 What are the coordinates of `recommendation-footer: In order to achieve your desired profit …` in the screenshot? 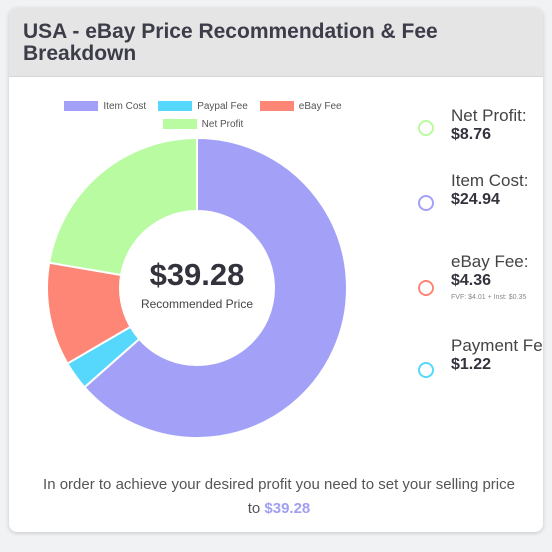 It's located at (279, 497).